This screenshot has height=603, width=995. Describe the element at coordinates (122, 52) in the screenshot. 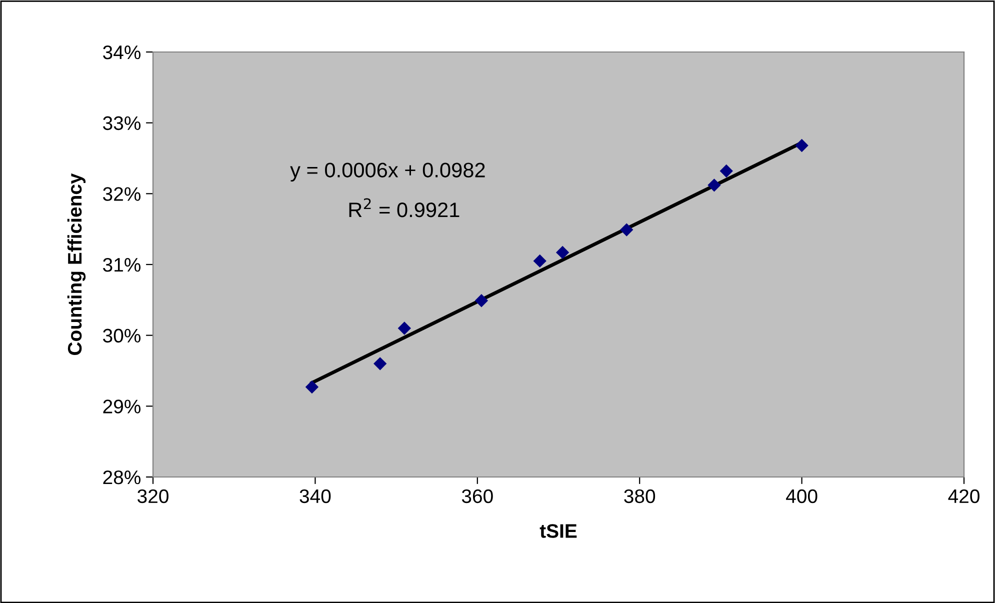

I see `y-tick-label: 34%` at that location.